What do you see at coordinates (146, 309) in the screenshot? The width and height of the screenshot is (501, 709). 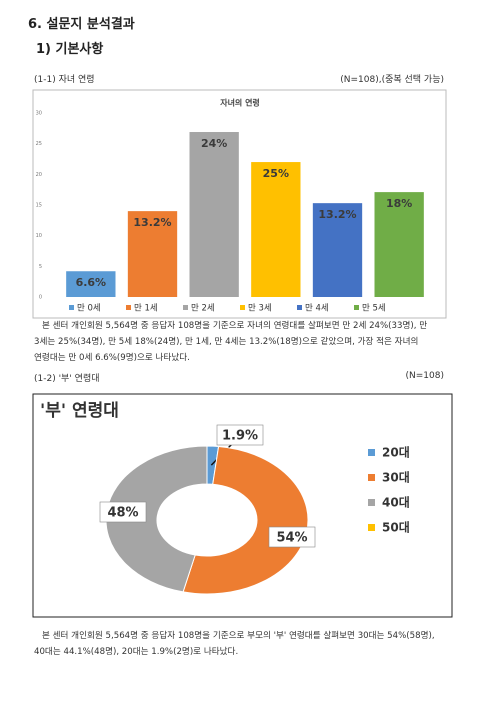 I see `legend-label: 만 1세` at bounding box center [146, 309].